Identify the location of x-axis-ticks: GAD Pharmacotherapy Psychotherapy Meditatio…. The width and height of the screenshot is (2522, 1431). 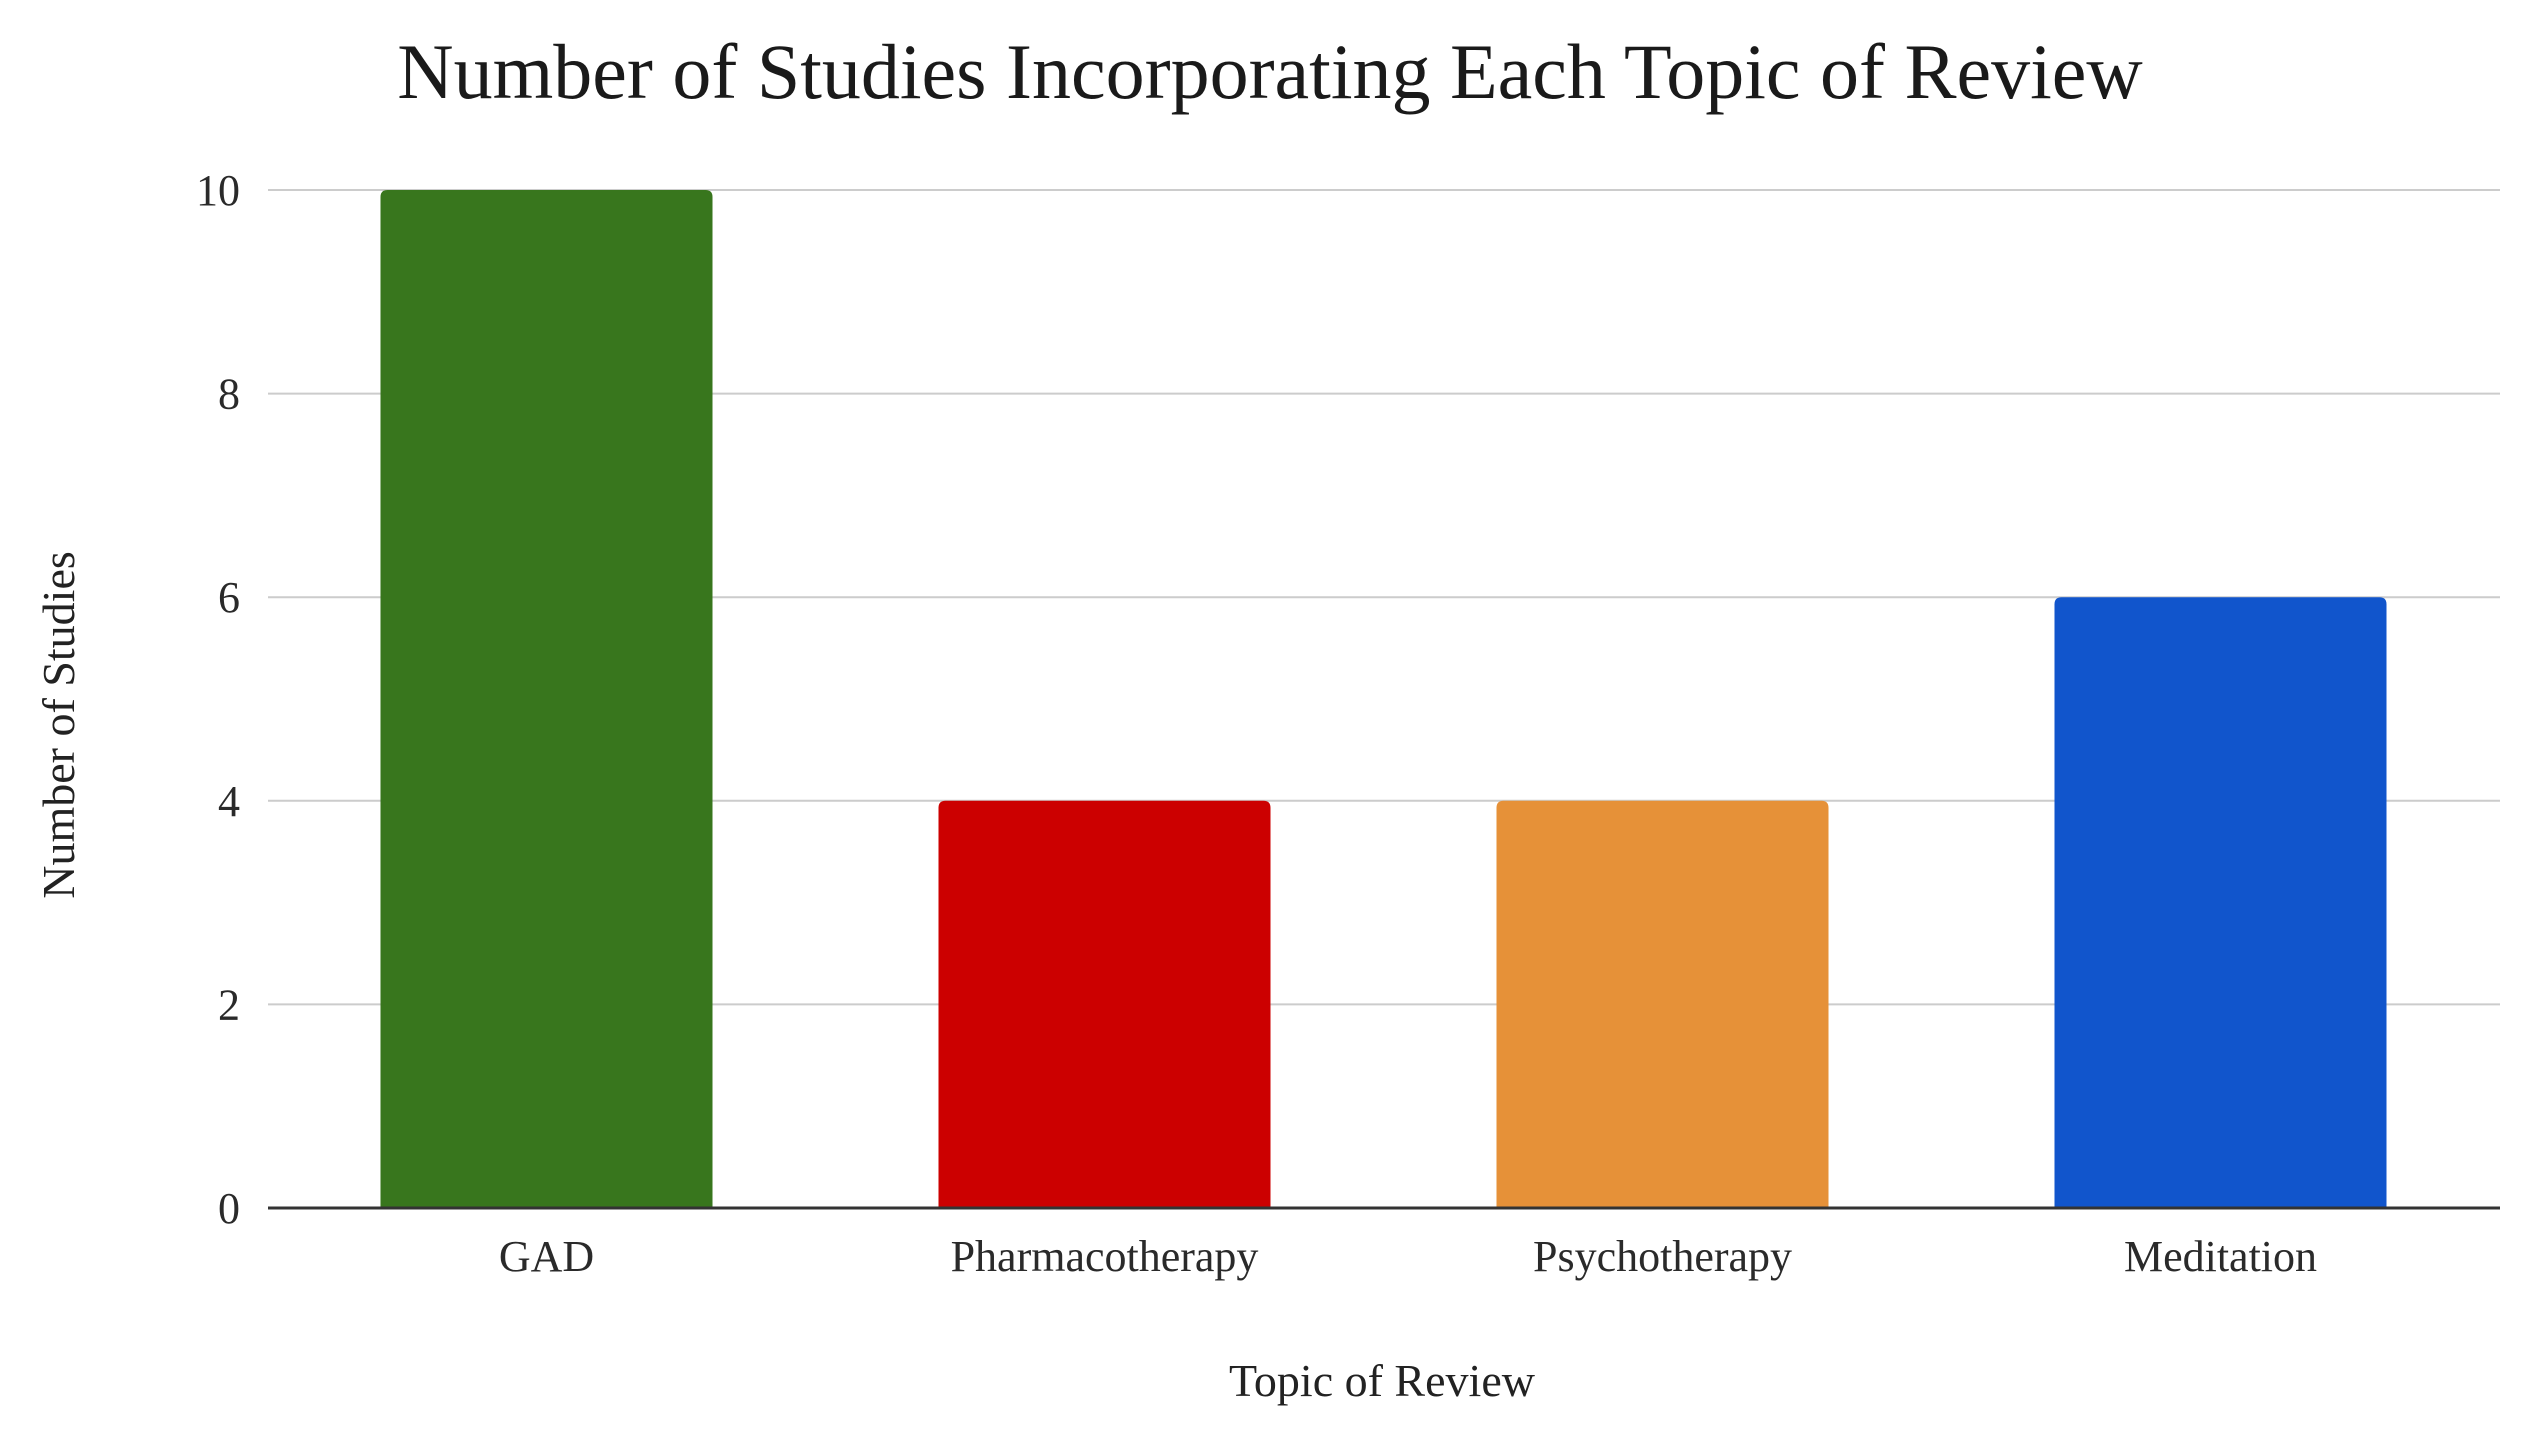
(1408, 1256).